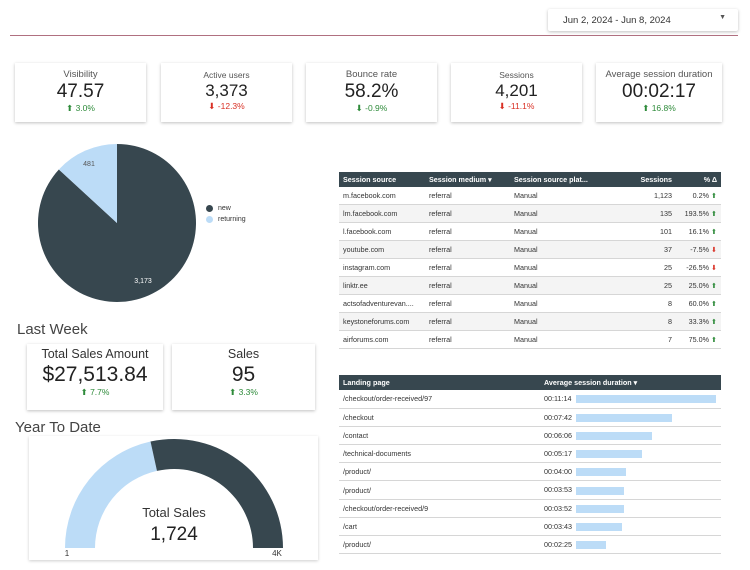 This screenshot has width=750, height=570. I want to click on cell-duration: 00:07:42, so click(630, 417).